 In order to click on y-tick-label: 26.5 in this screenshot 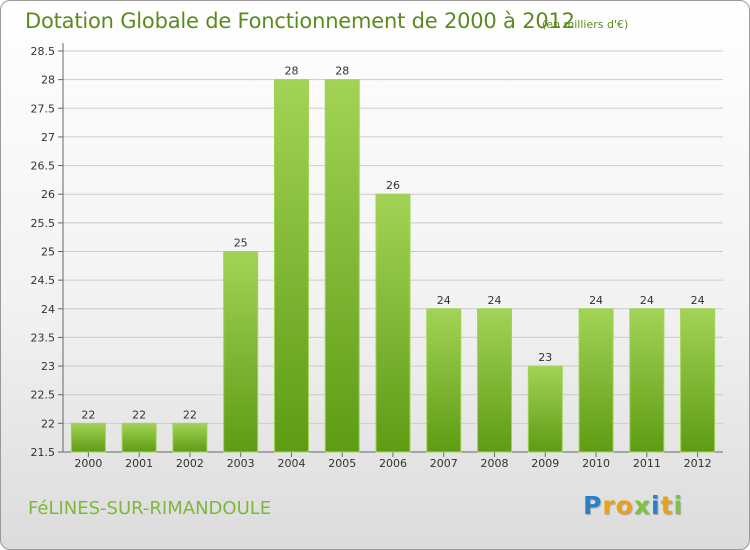, I will do `click(43, 166)`.